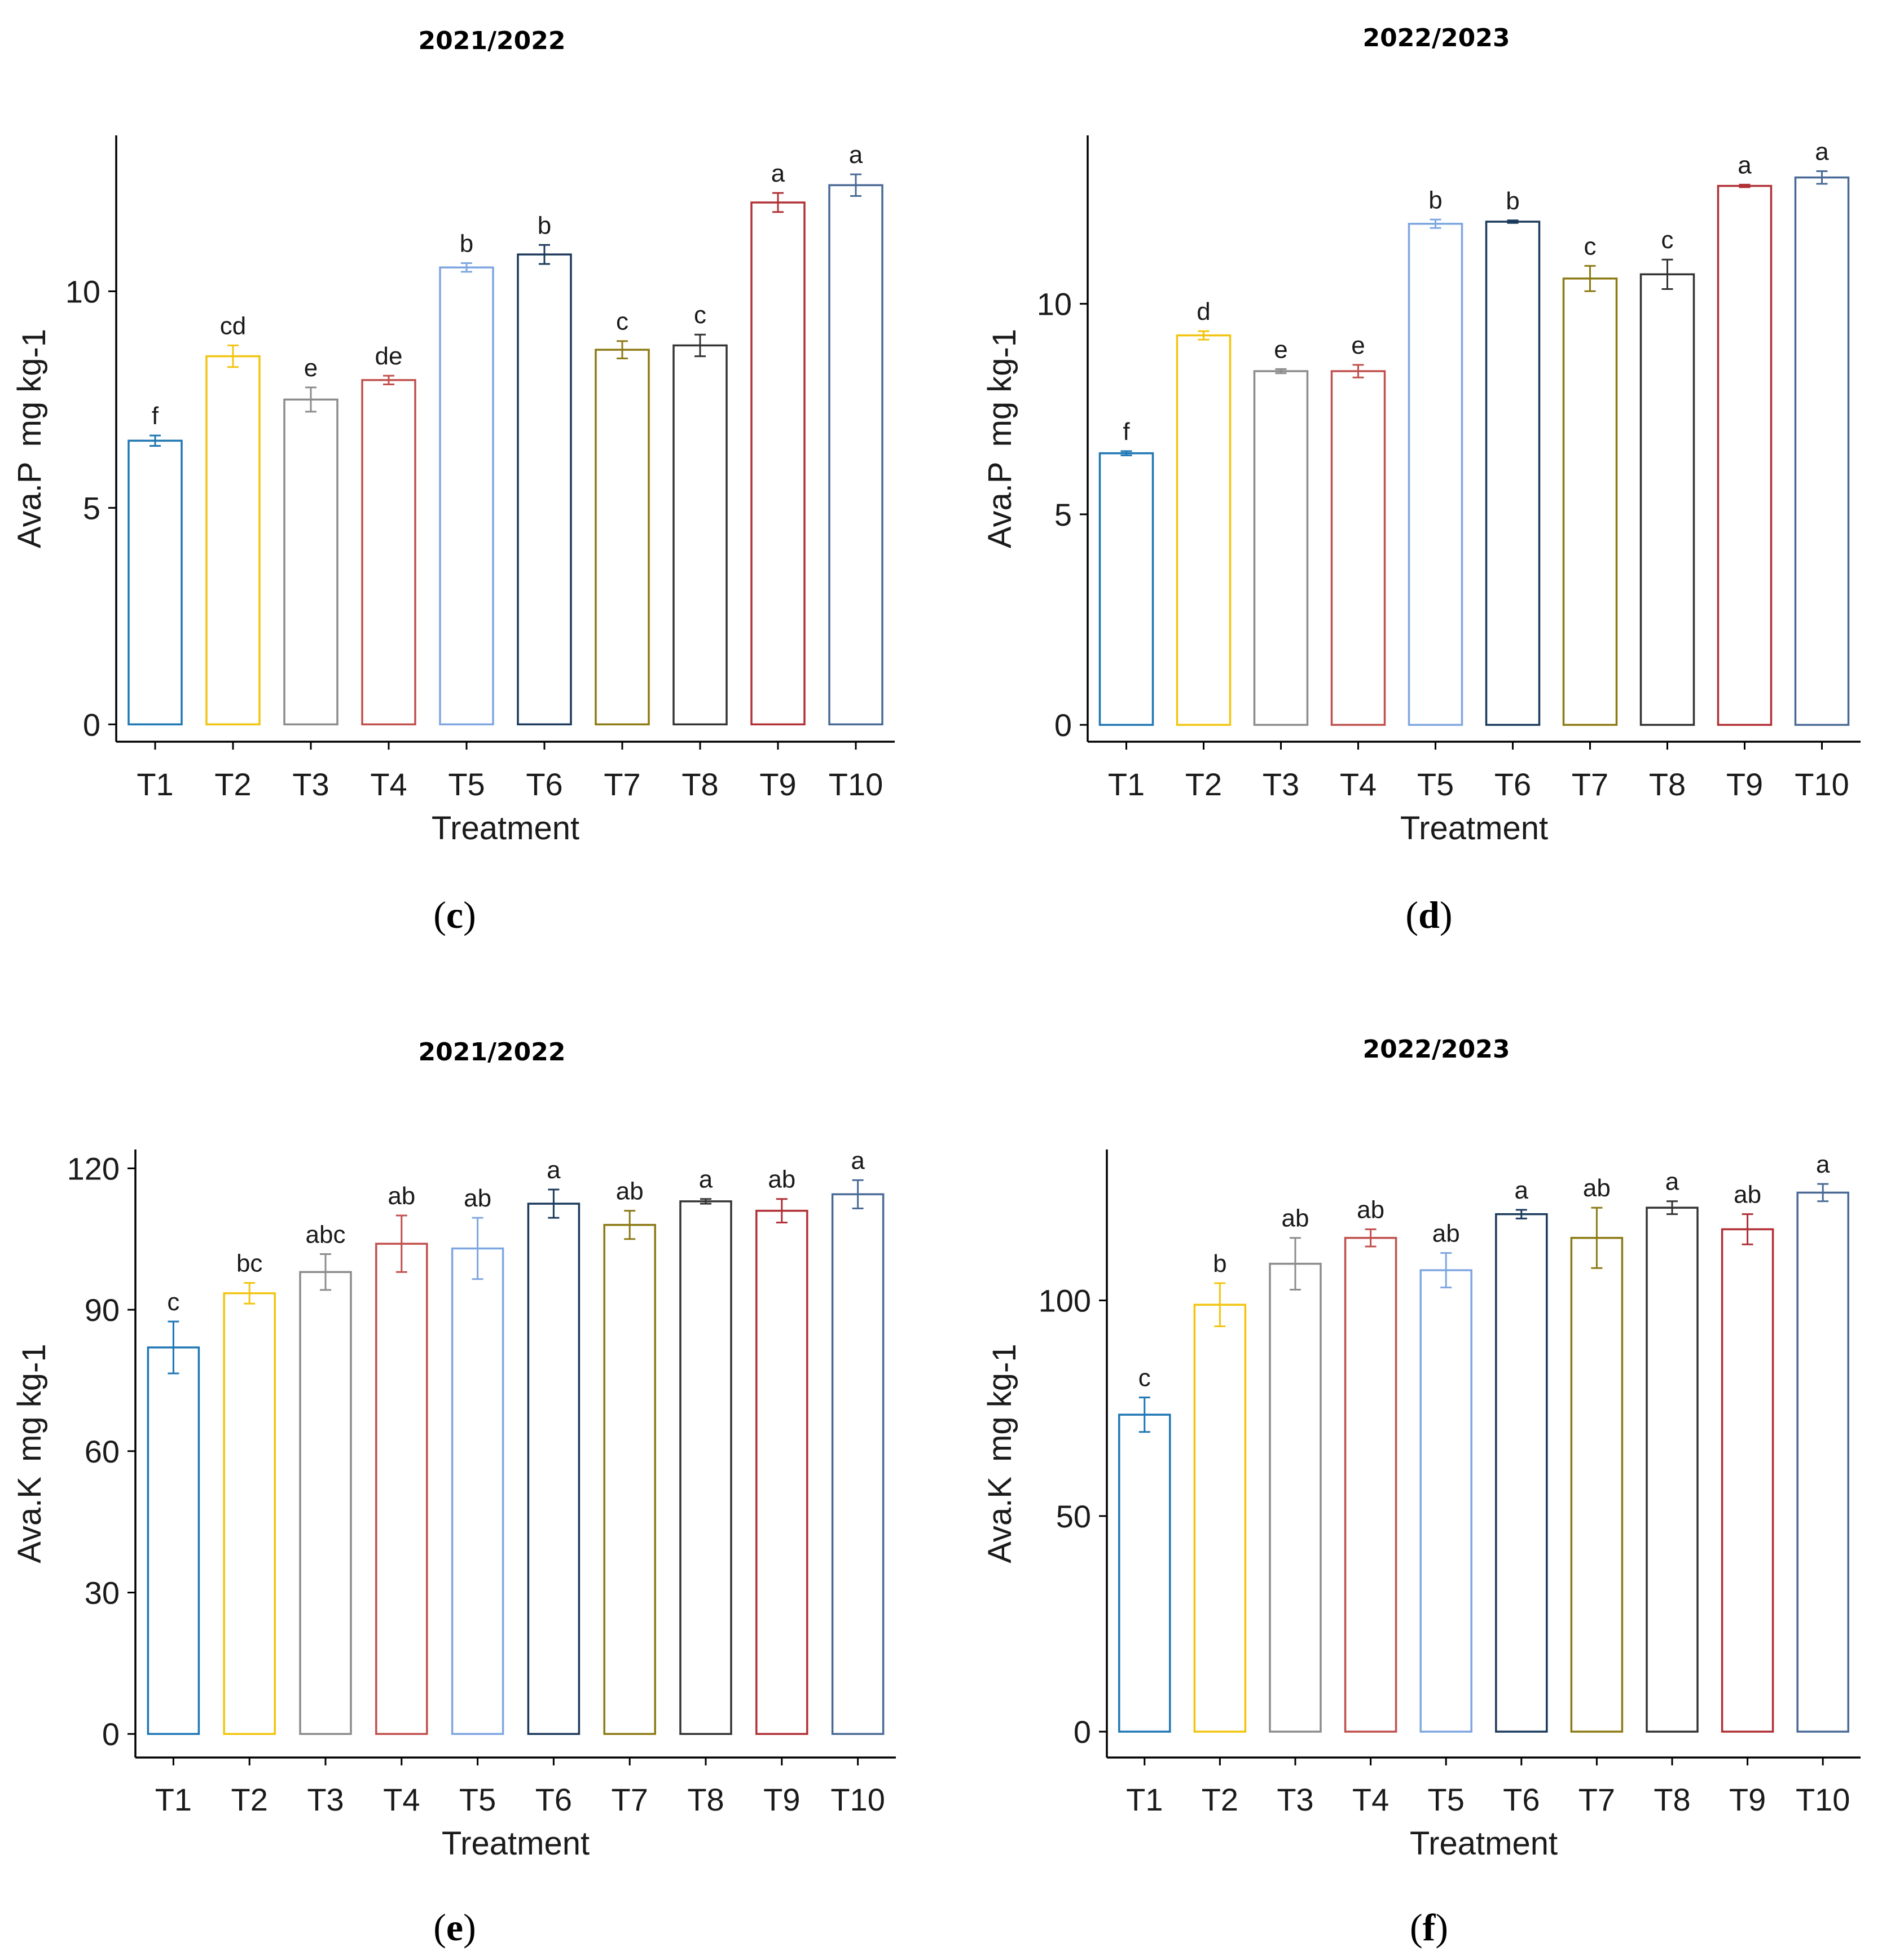 This screenshot has height=1960, width=1882. I want to click on significance-letter: bc, so click(249, 1263).